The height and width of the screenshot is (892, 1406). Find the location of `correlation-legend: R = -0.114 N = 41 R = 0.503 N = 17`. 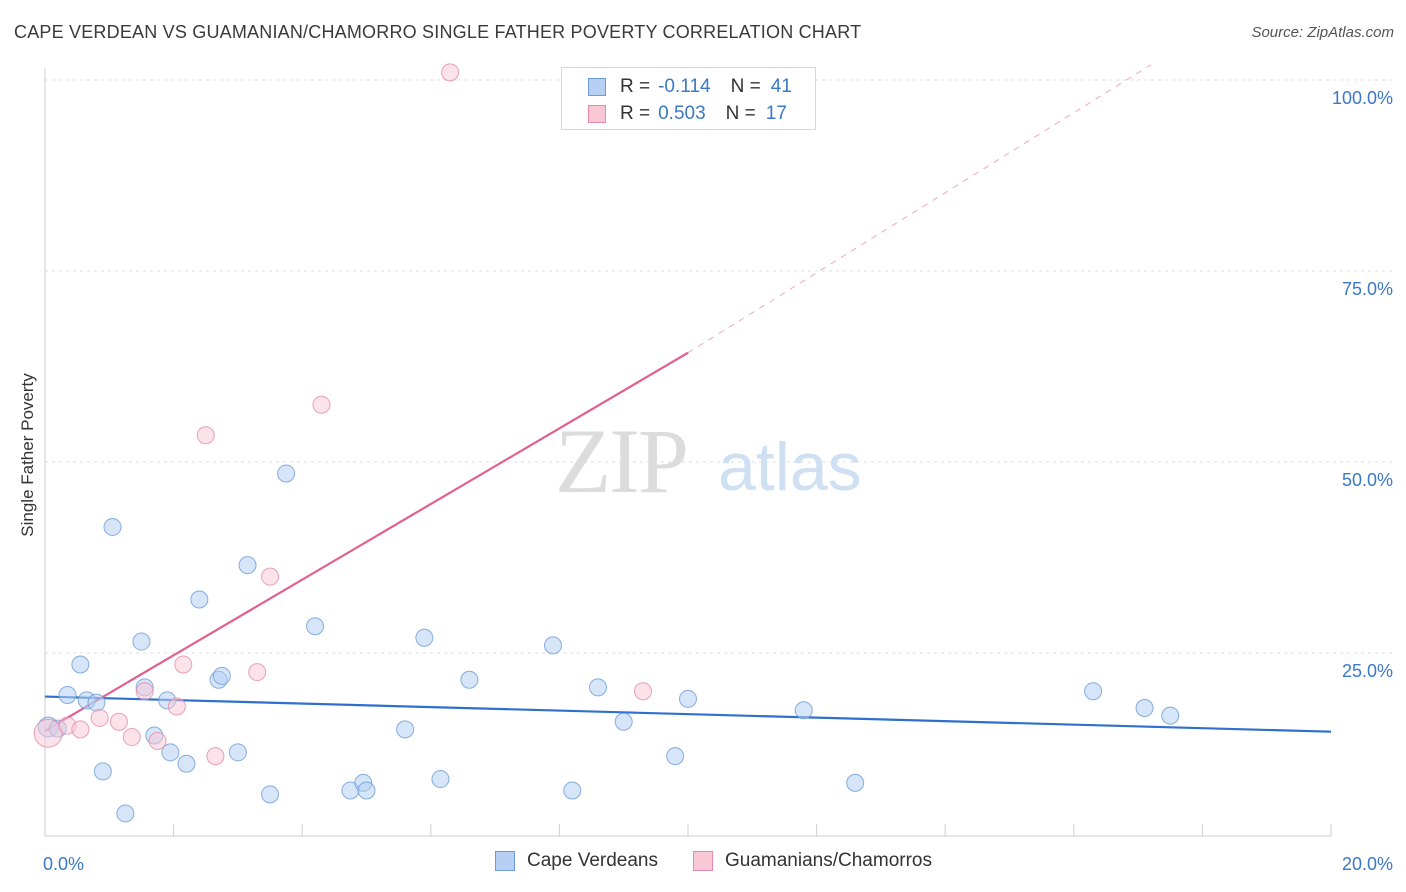

correlation-legend: R = -0.114 N = 41 R = 0.503 N = 17 is located at coordinates (688, 98).